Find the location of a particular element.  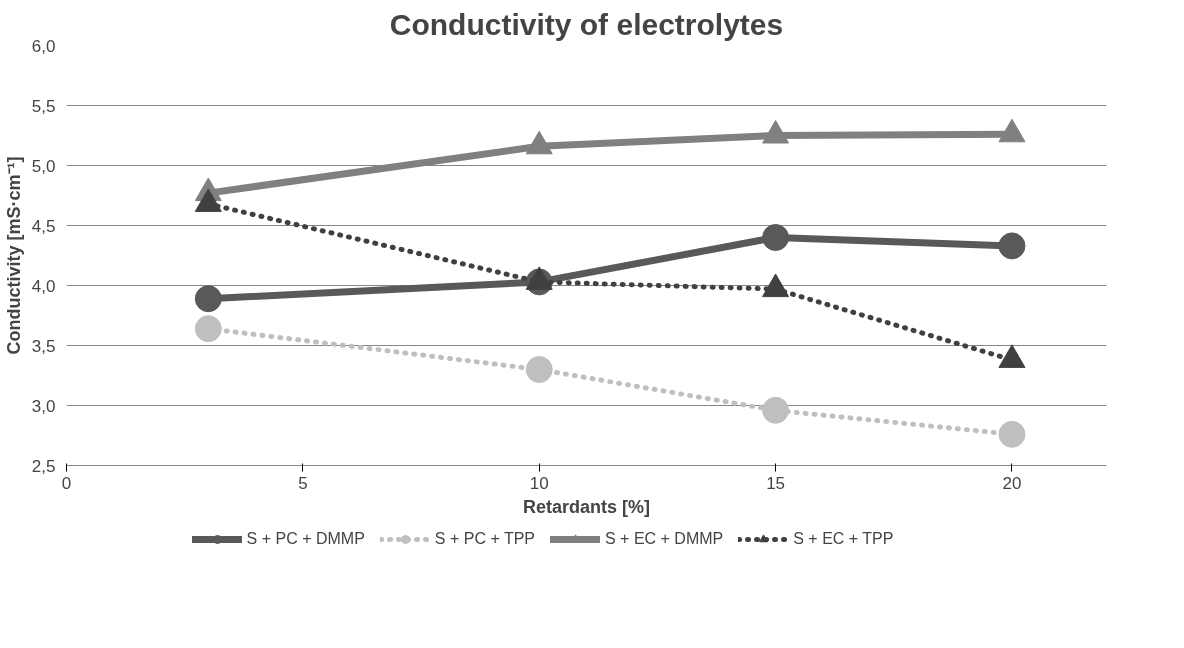

x-tick-label: 20 is located at coordinates (1012, 483).